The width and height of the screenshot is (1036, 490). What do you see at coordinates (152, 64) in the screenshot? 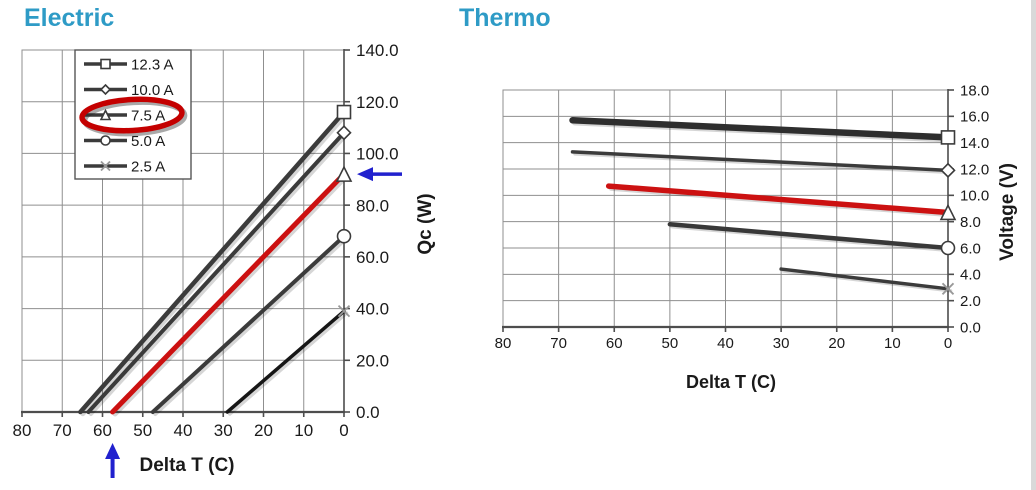
I see `legend-label: 12.3 A` at bounding box center [152, 64].